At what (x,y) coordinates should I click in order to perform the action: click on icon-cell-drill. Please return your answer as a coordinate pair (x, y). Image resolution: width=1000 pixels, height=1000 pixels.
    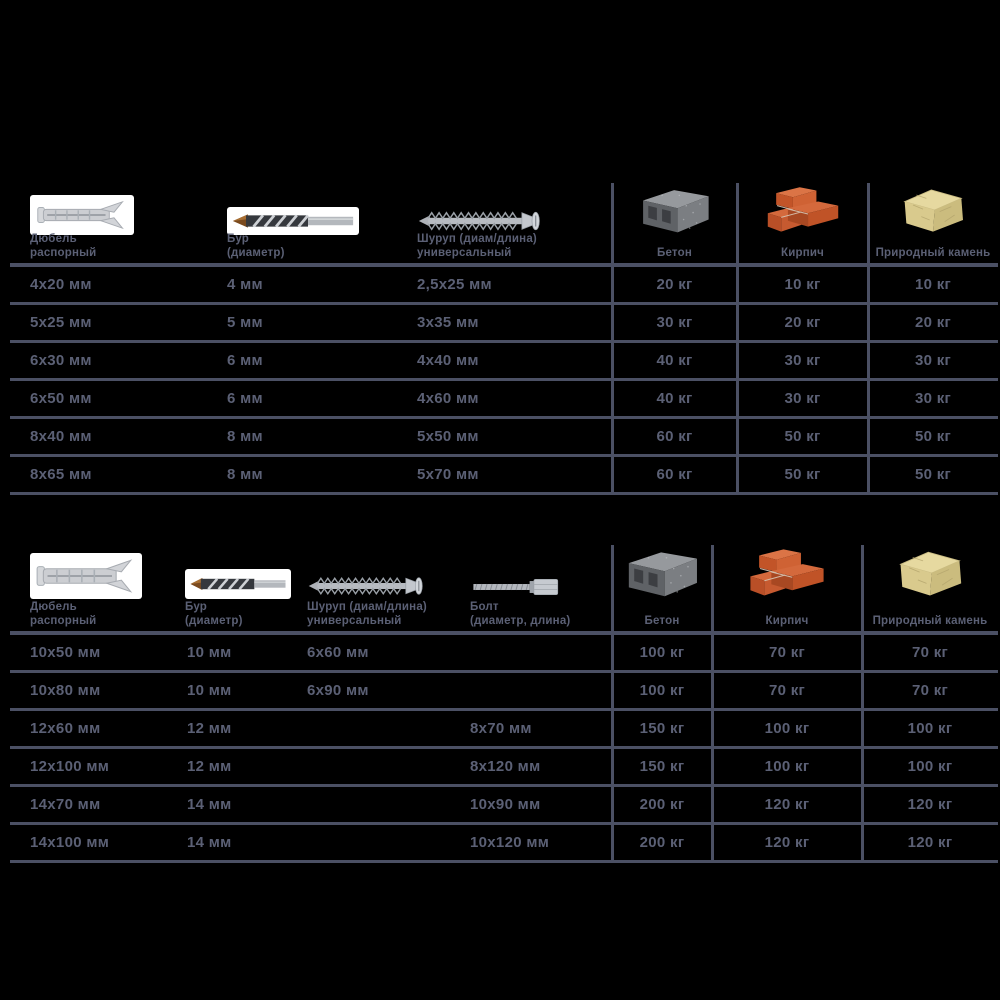
    Looking at the image, I should click on (322, 221).